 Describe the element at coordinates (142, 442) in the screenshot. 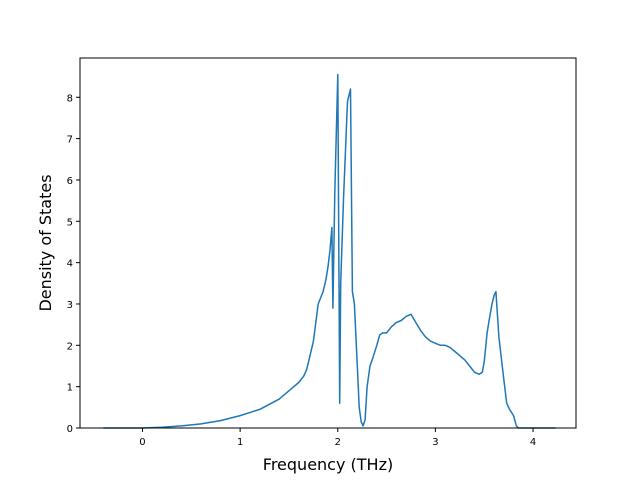

I see `x-tick-label: 0` at that location.